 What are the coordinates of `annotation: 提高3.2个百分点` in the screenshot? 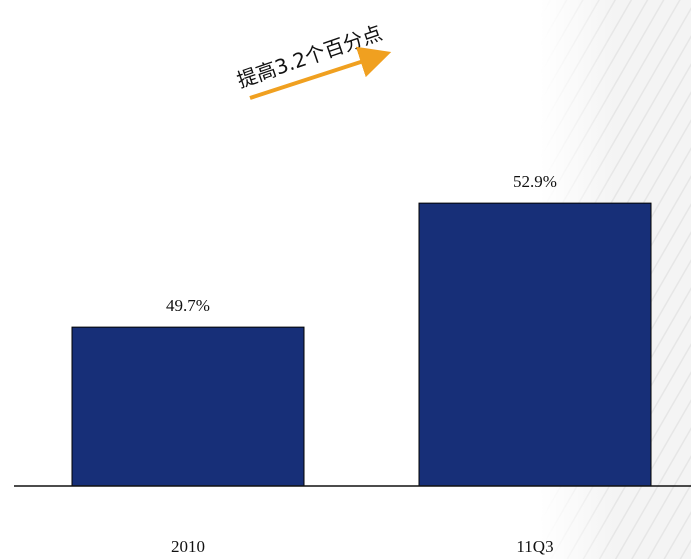 It's located at (309, 57).